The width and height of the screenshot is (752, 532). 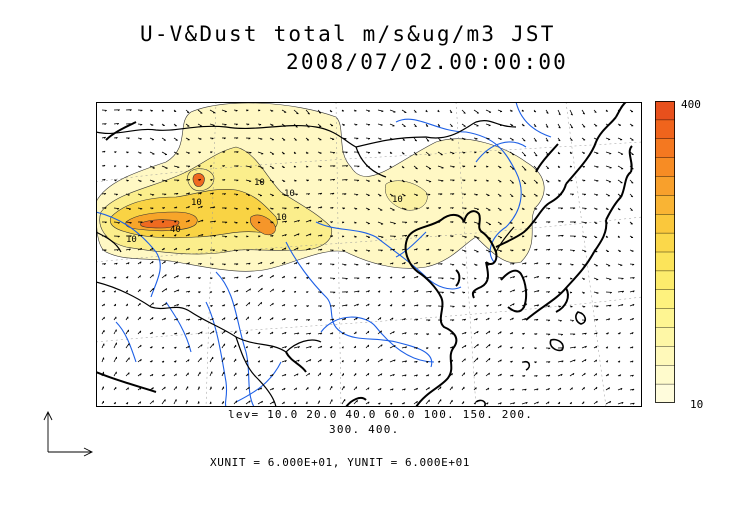 I want to click on colorbar-max-label: 400, so click(x=691, y=104).